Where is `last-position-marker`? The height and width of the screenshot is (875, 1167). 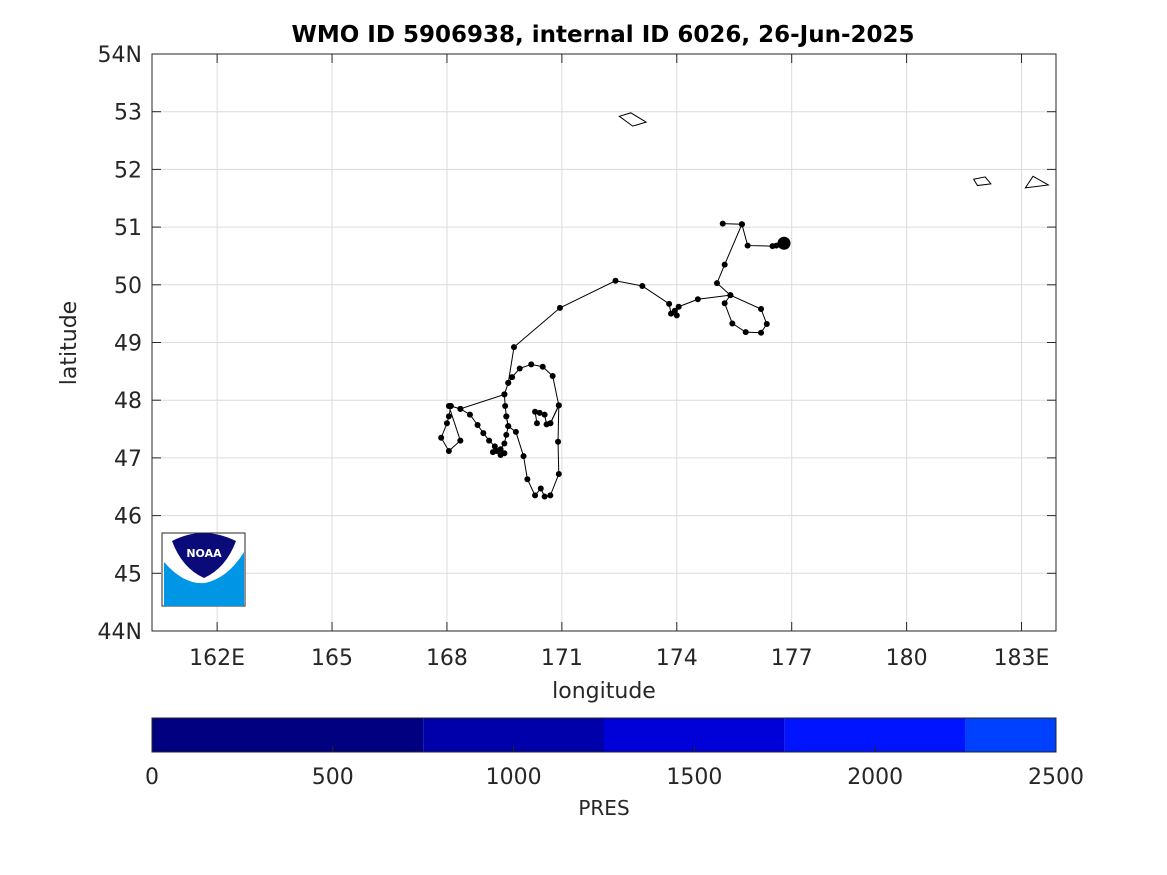
last-position-marker is located at coordinates (784, 243).